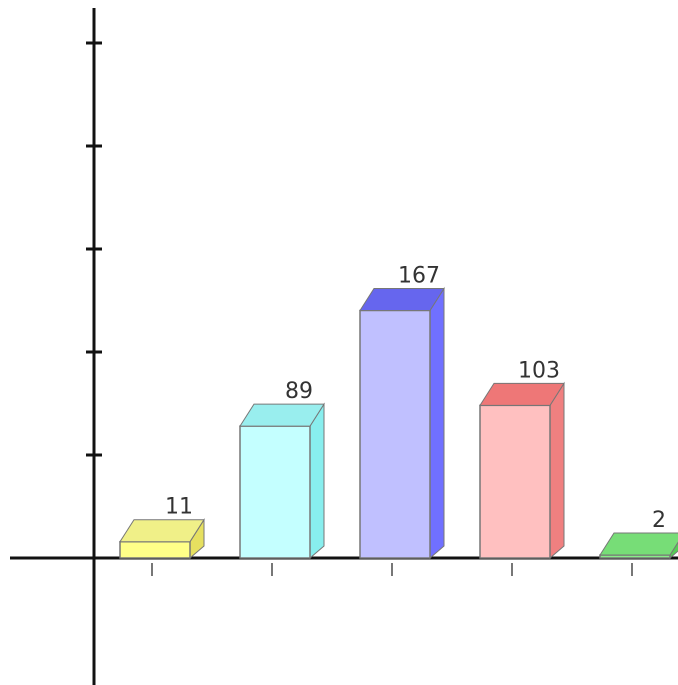 Image resolution: width=678 pixels, height=685 pixels. Describe the element at coordinates (419, 276) in the screenshot. I see `bar-value-label: 167` at that location.